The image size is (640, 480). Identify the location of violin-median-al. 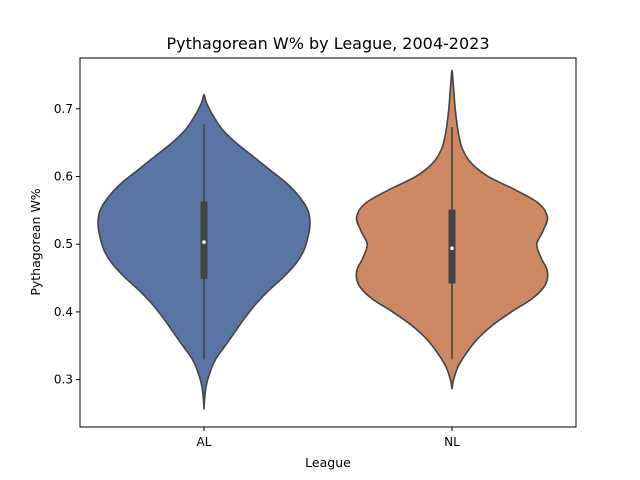
(204, 242).